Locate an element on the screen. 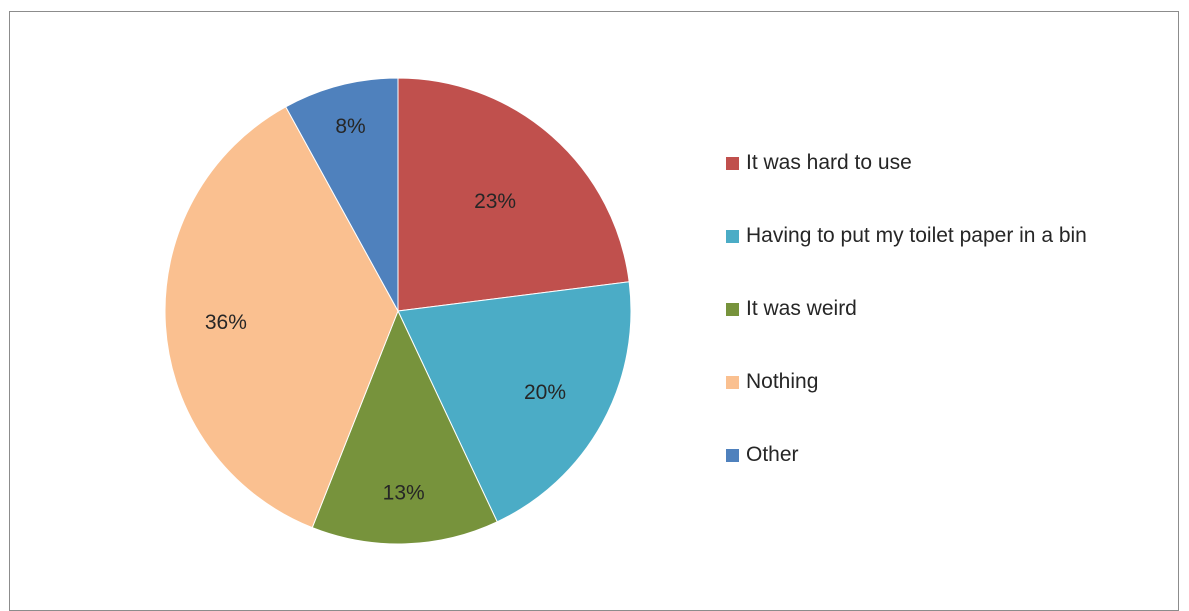 Image resolution: width=1189 pixels, height=611 pixels. legend-label: Other is located at coordinates (772, 454).